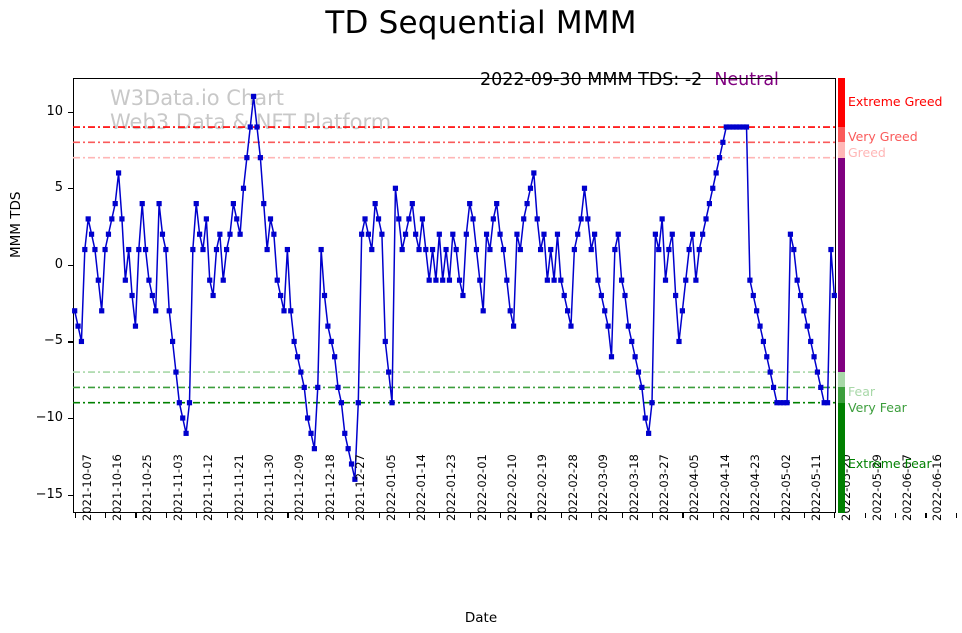 The width and height of the screenshot is (962, 633). I want to click on annotation-state-badge: Neutral, so click(746, 80).